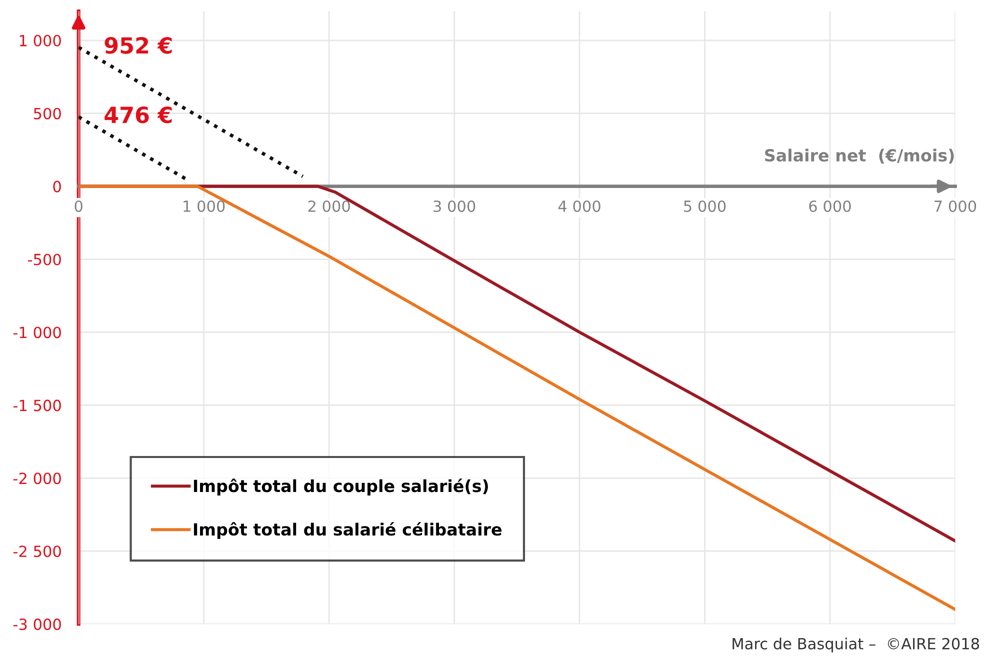  What do you see at coordinates (329, 206) in the screenshot?
I see `x-tick-label: 2 000` at bounding box center [329, 206].